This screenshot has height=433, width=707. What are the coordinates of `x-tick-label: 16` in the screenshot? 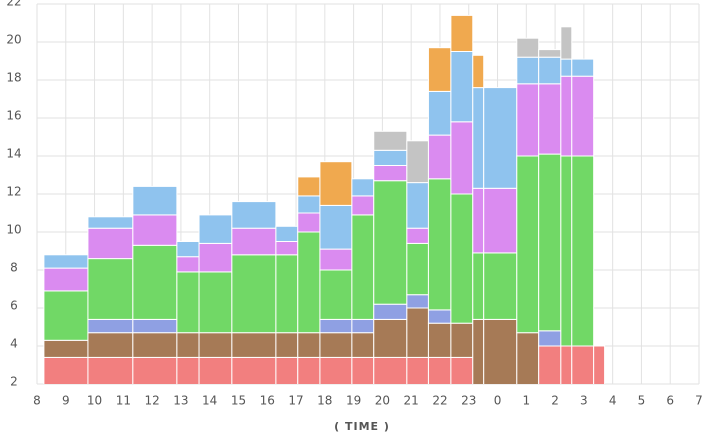 It's located at (267, 401).